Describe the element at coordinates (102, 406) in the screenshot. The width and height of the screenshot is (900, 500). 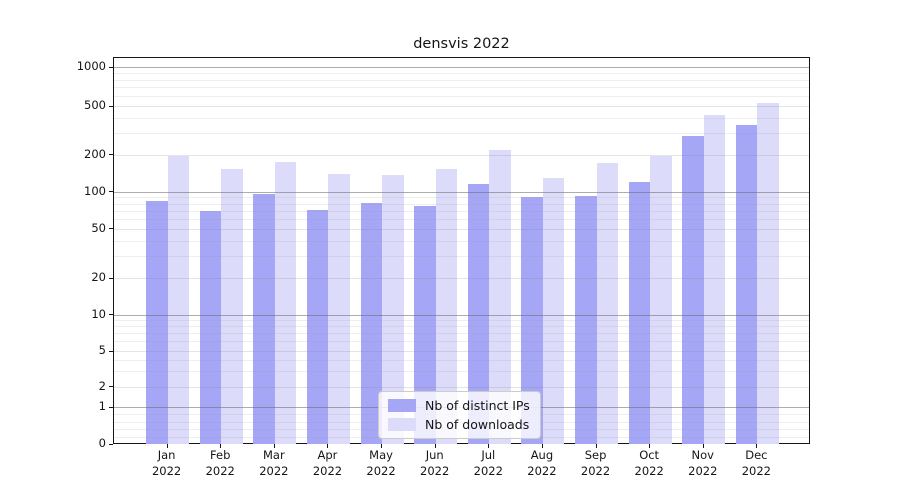
I see `y-tick-label: 1` at that location.